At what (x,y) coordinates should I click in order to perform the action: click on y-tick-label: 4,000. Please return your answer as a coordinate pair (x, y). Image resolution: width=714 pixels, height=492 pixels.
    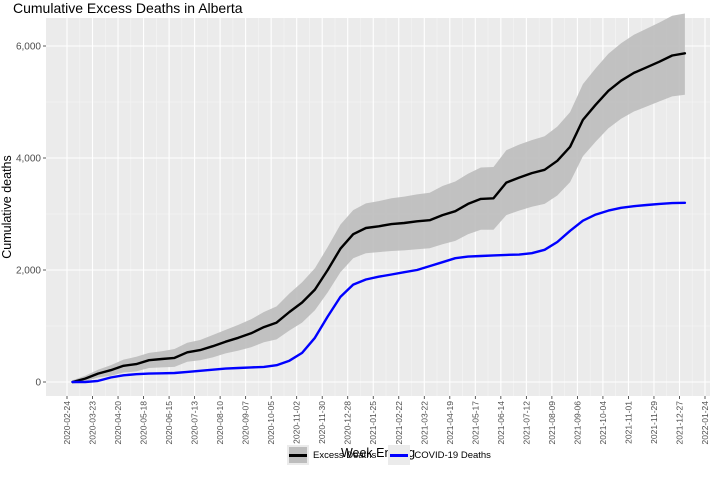
    Looking at the image, I should click on (28, 159).